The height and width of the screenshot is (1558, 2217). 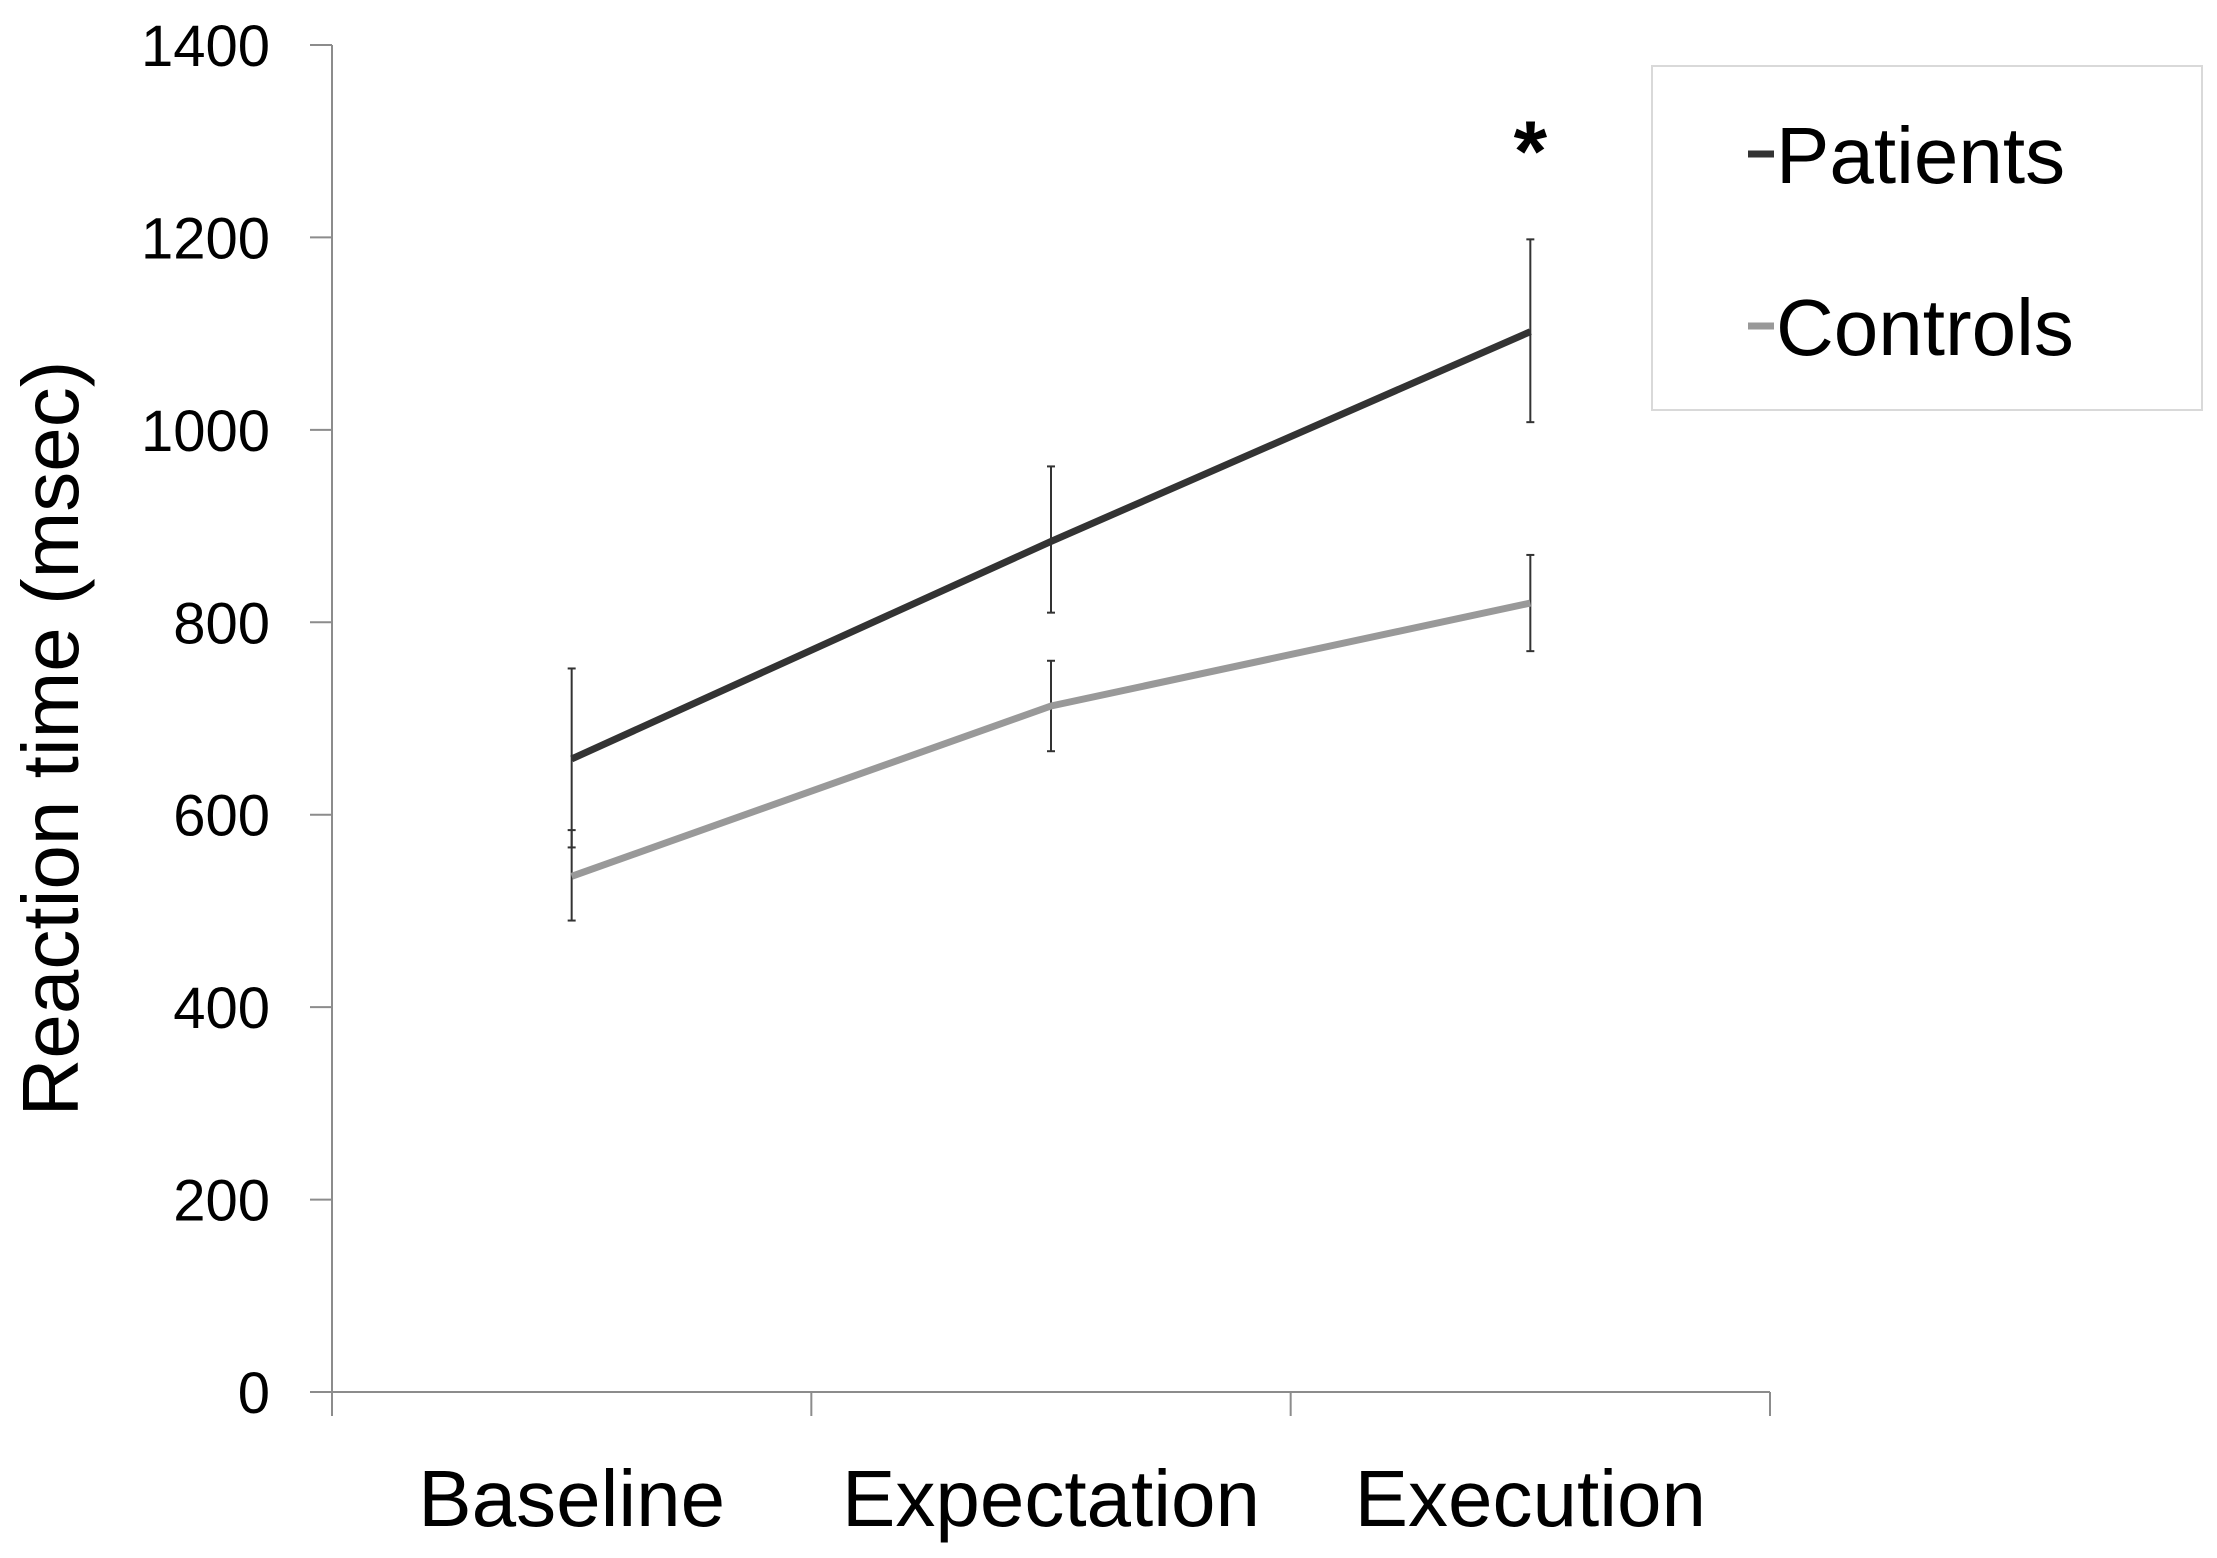 I want to click on y-tick-label: 200, so click(x=221, y=1201).